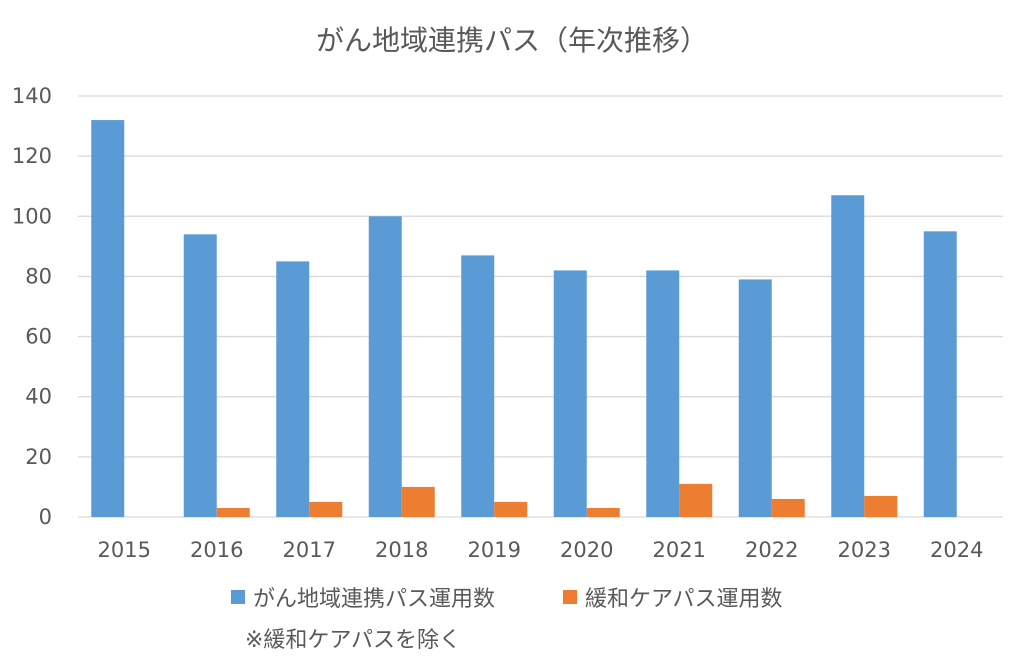 The height and width of the screenshot is (663, 1024). I want to click on x-tick-label-2016: 2016, so click(216, 550).